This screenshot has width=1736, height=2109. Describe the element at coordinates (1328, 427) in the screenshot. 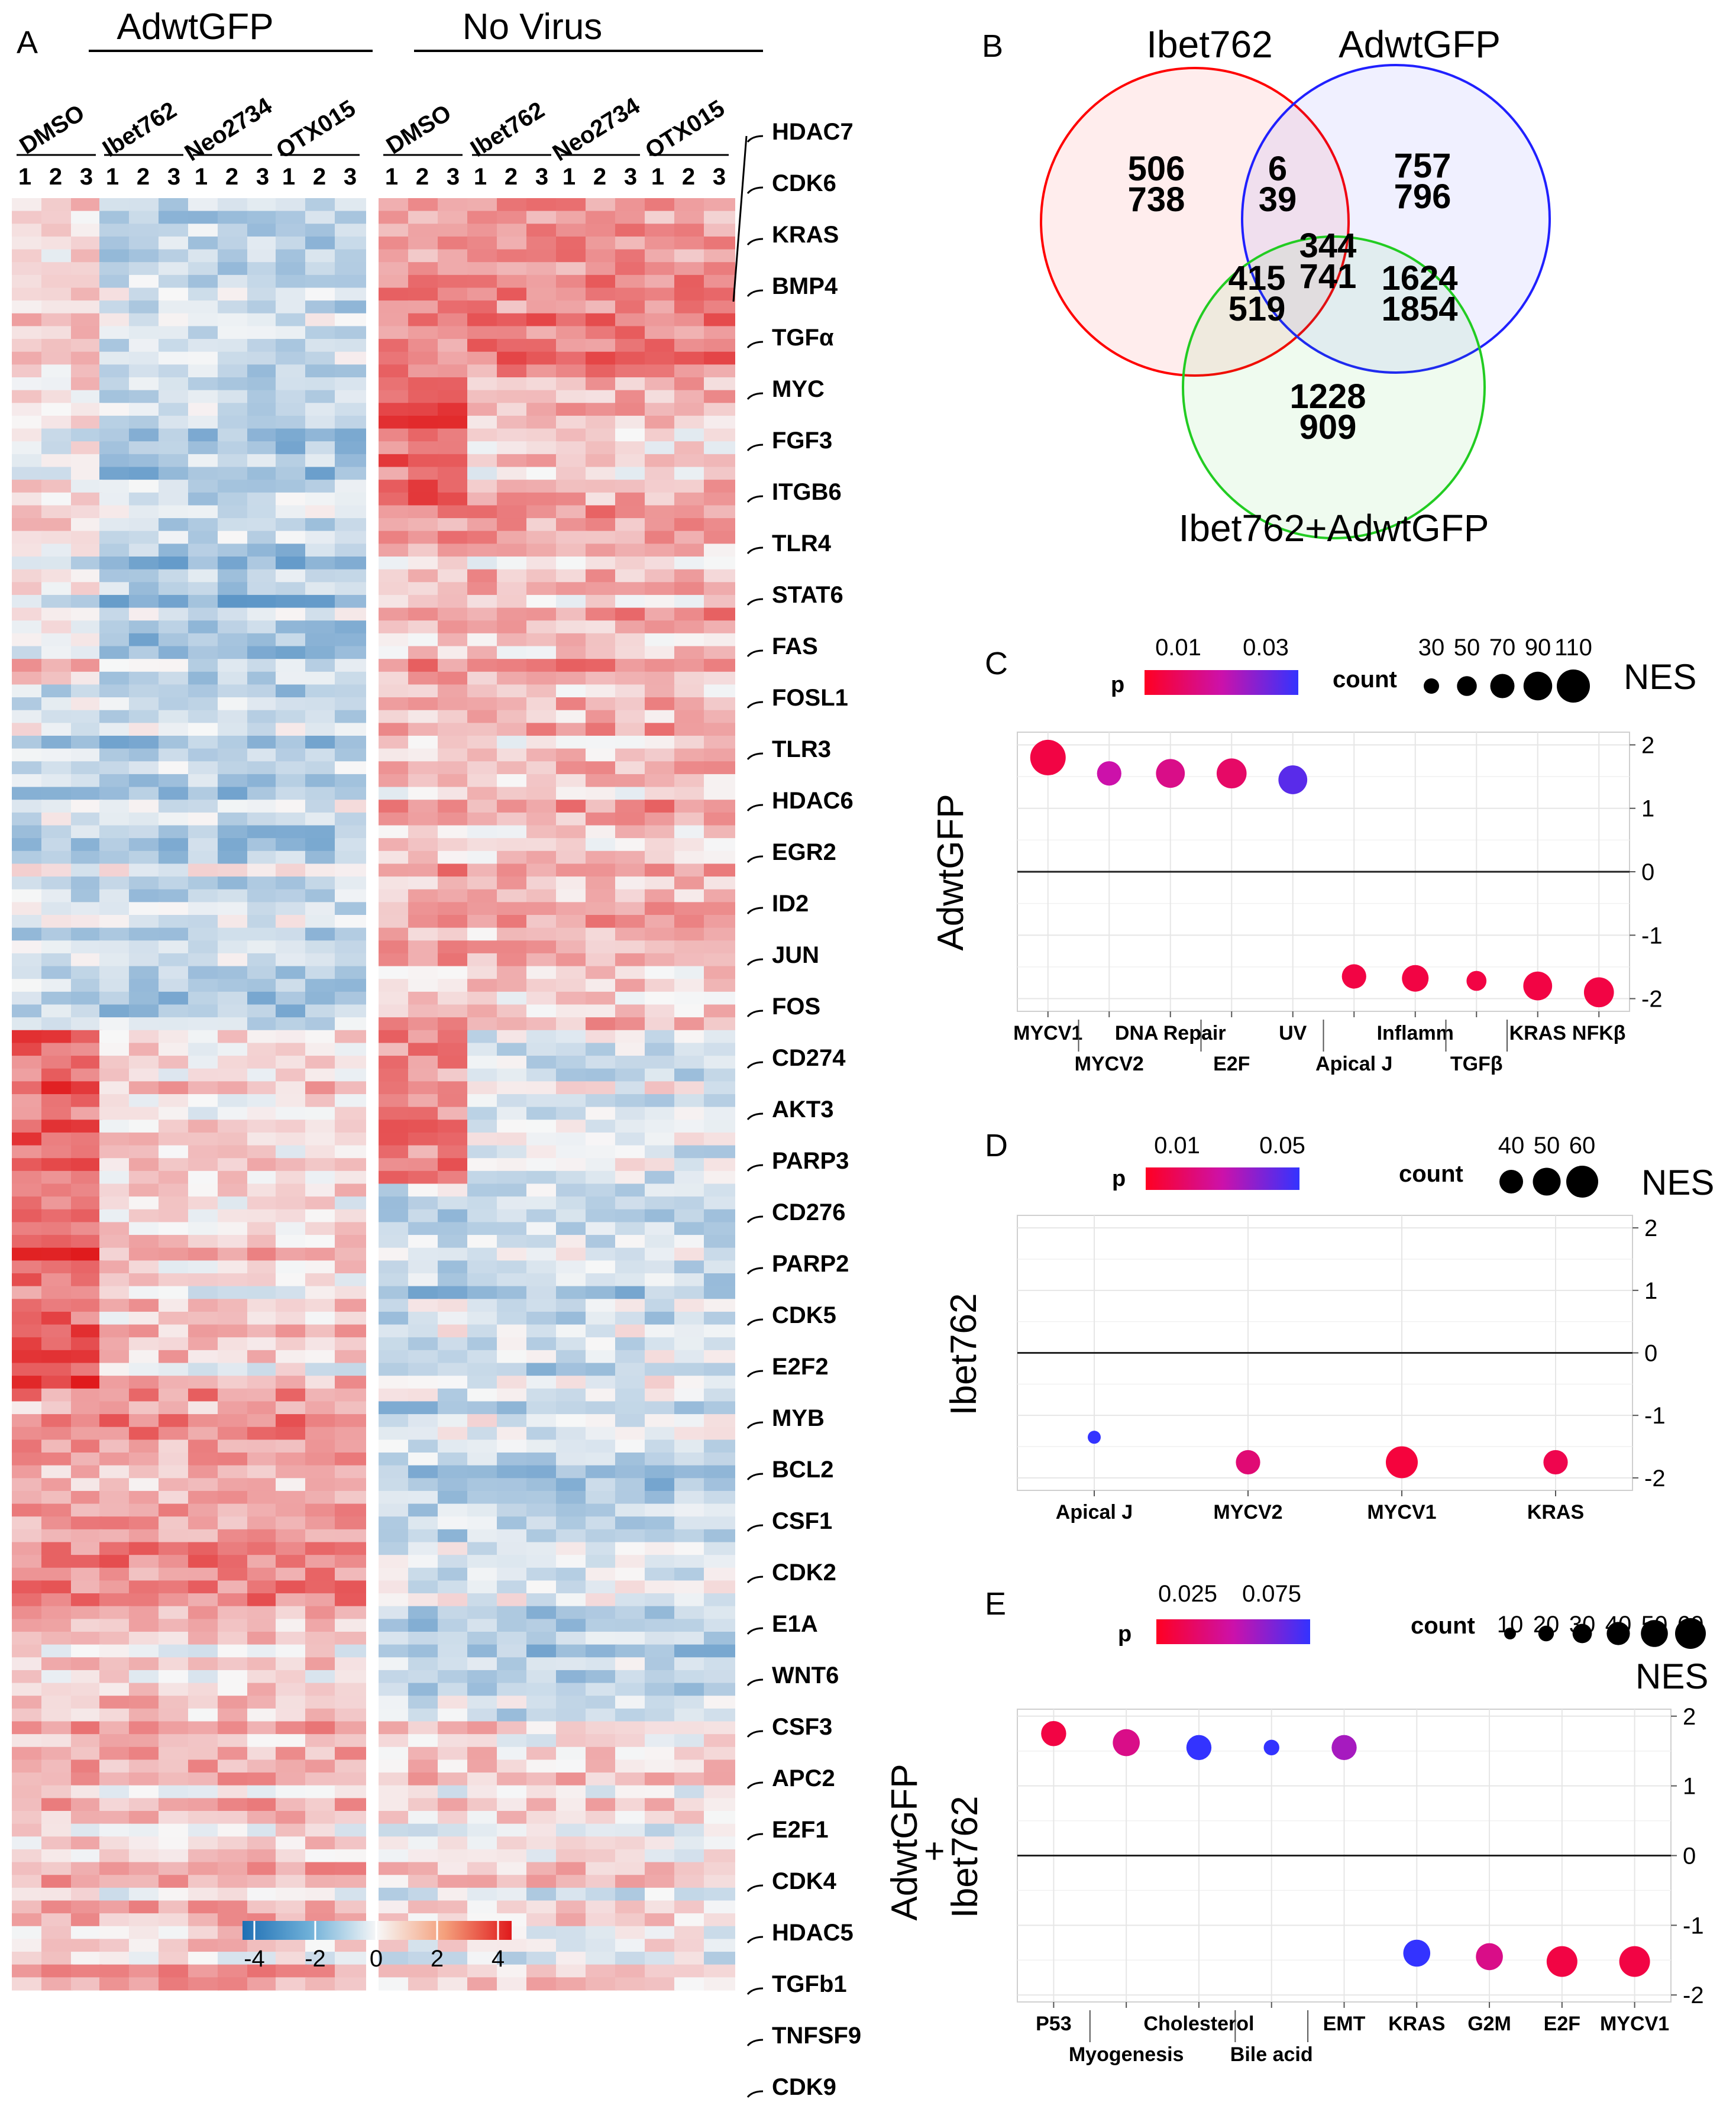

I see `venn-count-down: 909` at that location.